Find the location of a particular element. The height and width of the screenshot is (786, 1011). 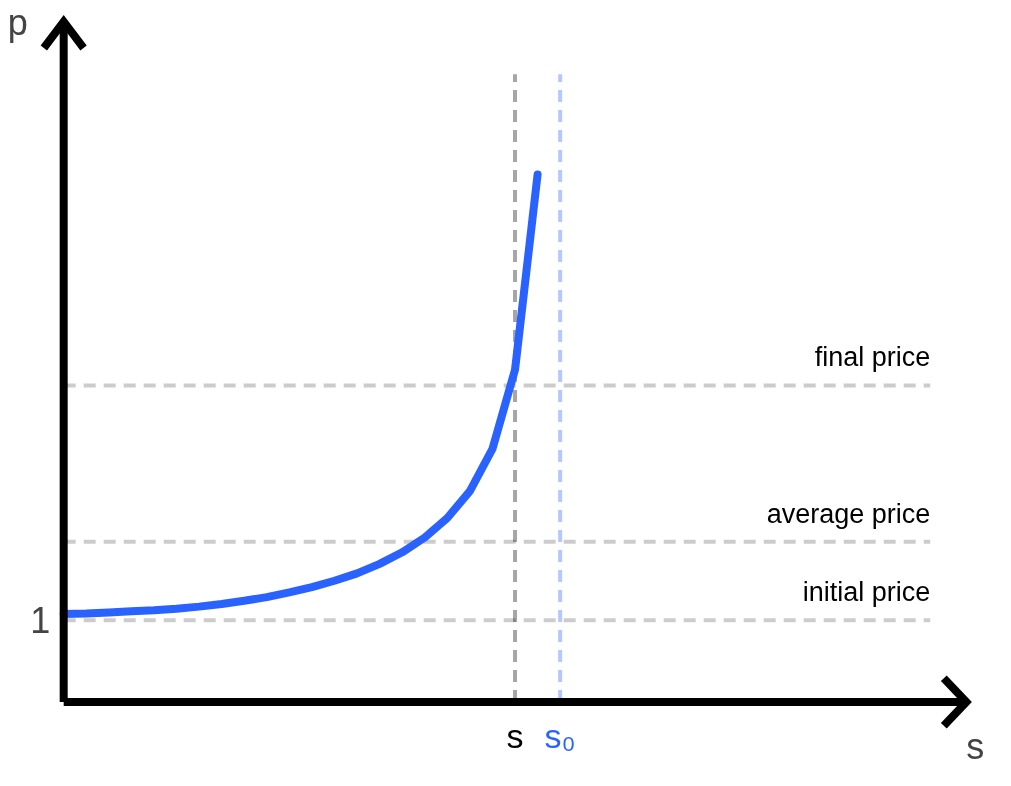

ref-line-label: average price is located at coordinates (848, 513).